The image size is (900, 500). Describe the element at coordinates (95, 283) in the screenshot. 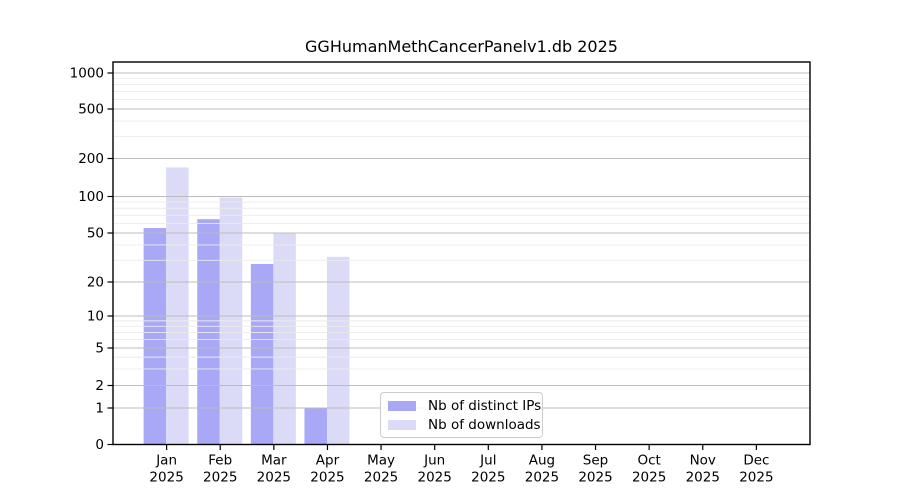

I see `y-tick-label-20: 20` at that location.